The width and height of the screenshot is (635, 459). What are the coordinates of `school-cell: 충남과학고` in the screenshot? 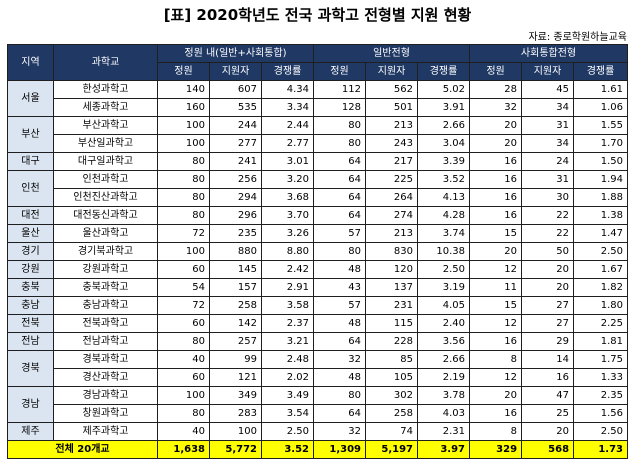 It's located at (105, 305).